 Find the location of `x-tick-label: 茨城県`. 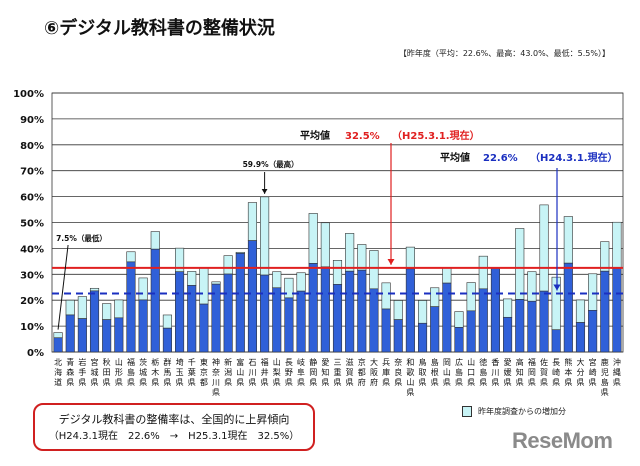

x-tick-label: 茨城県 is located at coordinates (143, 372).